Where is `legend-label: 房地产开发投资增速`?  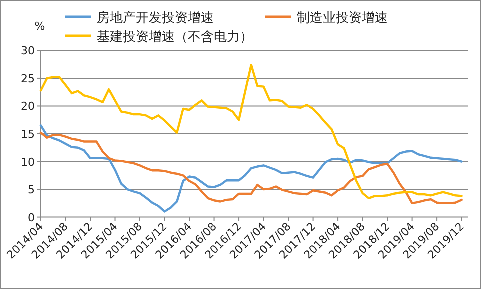 legend-label: 房地产开发投资增速 is located at coordinates (155, 18).